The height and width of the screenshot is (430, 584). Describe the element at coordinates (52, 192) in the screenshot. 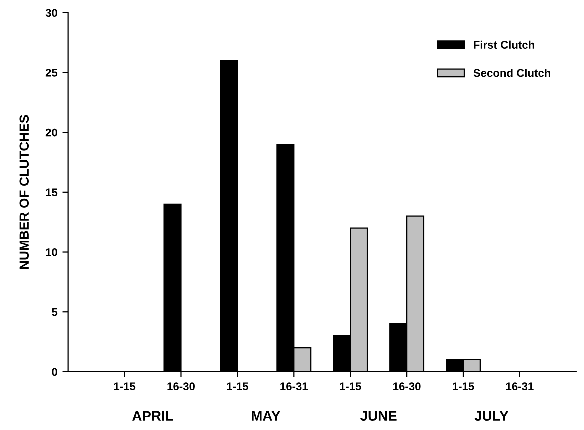

I see `y-tick-label: 15` at that location.